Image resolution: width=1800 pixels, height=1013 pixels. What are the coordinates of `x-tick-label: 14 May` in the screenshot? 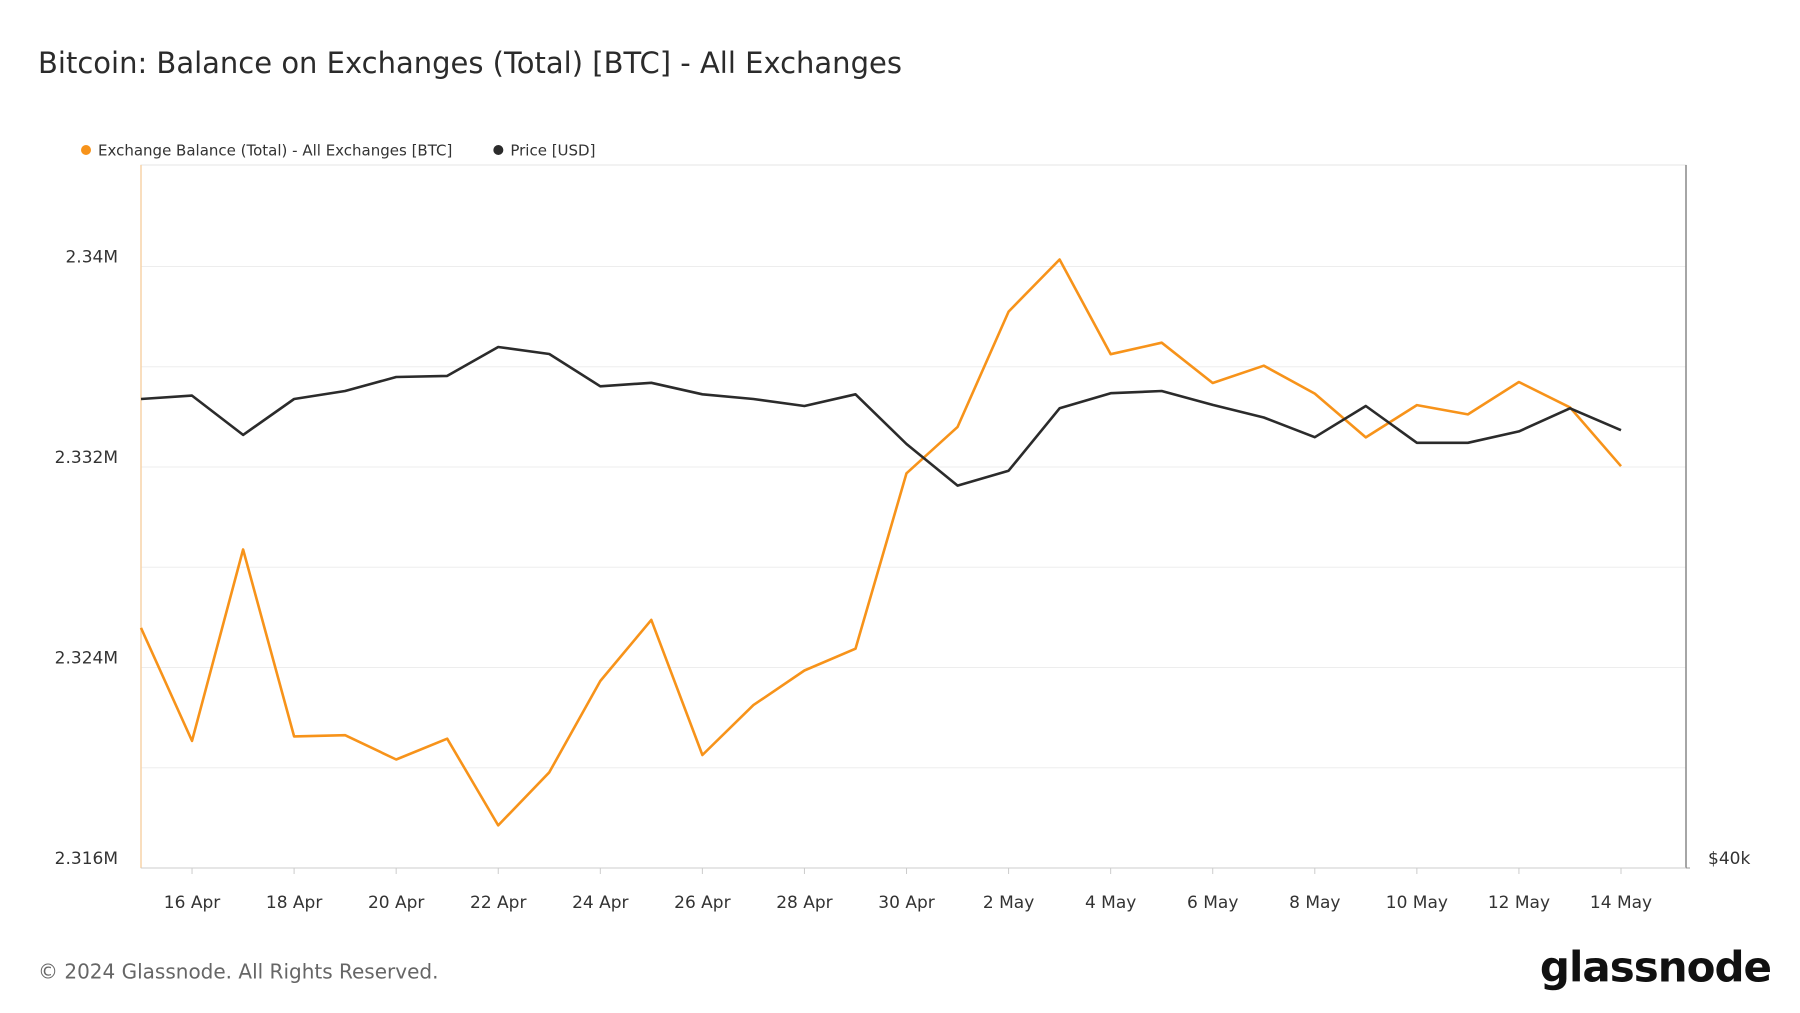 It's located at (1621, 903).